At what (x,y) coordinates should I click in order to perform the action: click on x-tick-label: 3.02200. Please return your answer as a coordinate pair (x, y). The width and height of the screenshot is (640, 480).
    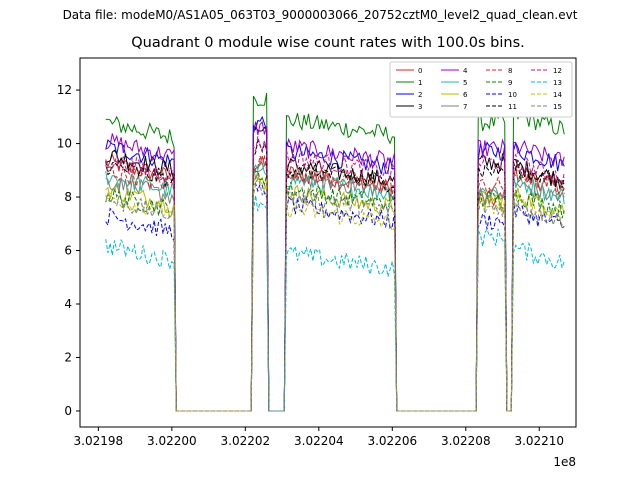
    Looking at the image, I should click on (172, 441).